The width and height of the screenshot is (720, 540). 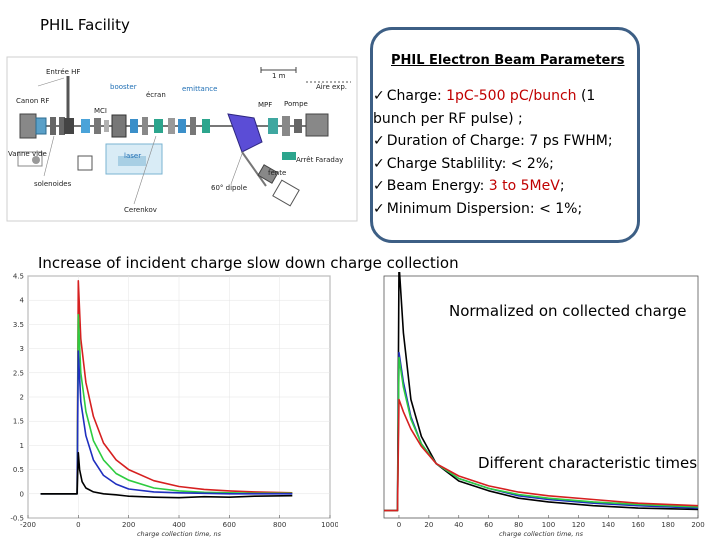 I want to click on x-tick-label: -200, so click(x=28, y=525).